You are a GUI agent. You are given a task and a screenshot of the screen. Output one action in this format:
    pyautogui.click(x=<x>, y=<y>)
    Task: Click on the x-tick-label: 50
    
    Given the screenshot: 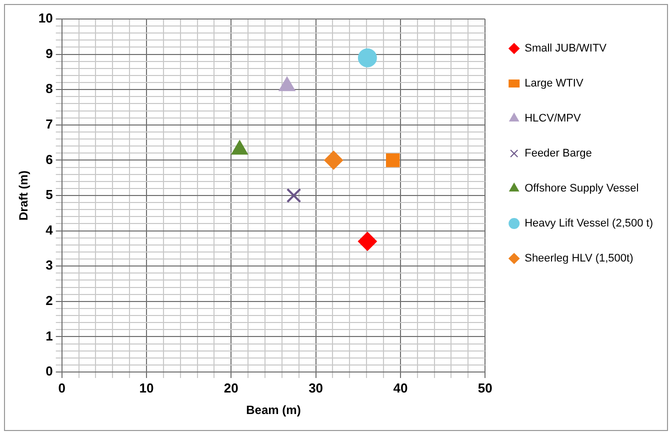 What is the action you would take?
    pyautogui.click(x=485, y=388)
    